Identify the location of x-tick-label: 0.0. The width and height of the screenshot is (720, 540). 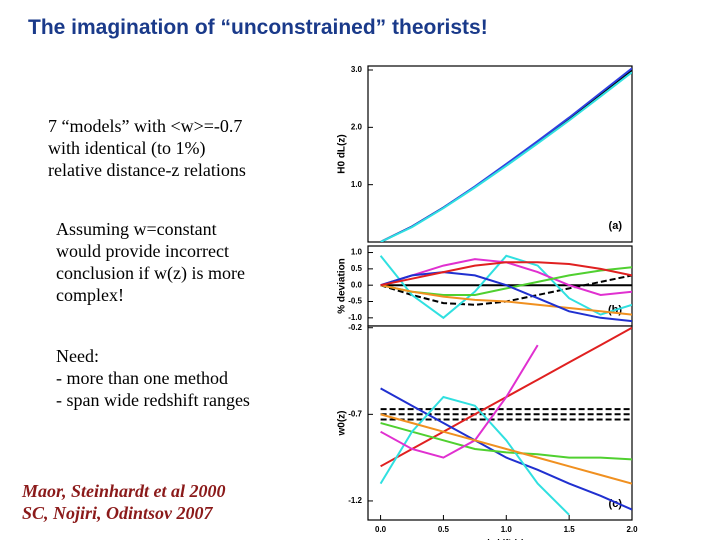
(381, 529).